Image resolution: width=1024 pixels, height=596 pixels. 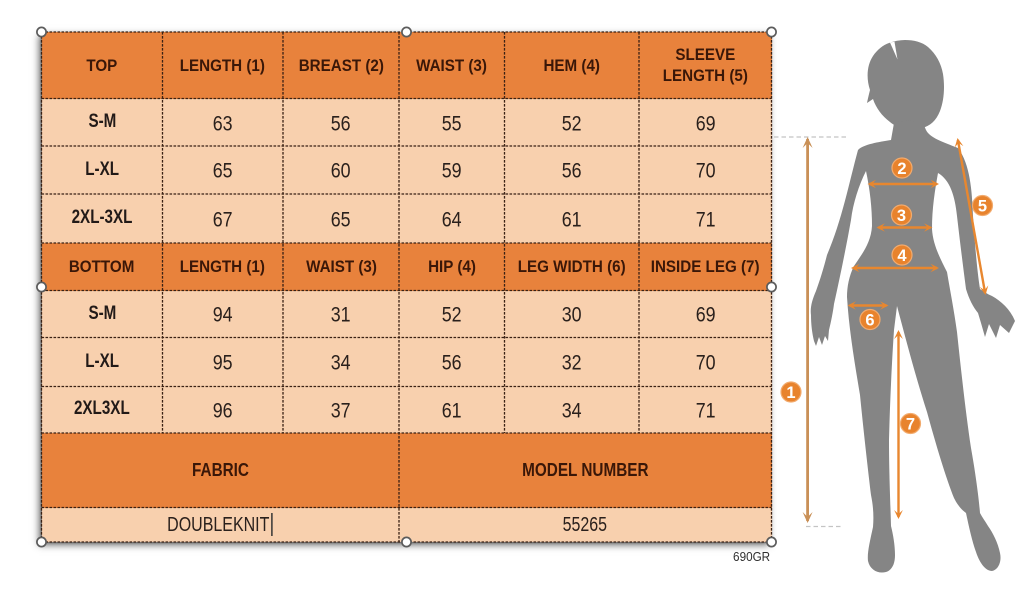 What do you see at coordinates (901, 169) in the screenshot?
I see `svg-text: 2` at bounding box center [901, 169].